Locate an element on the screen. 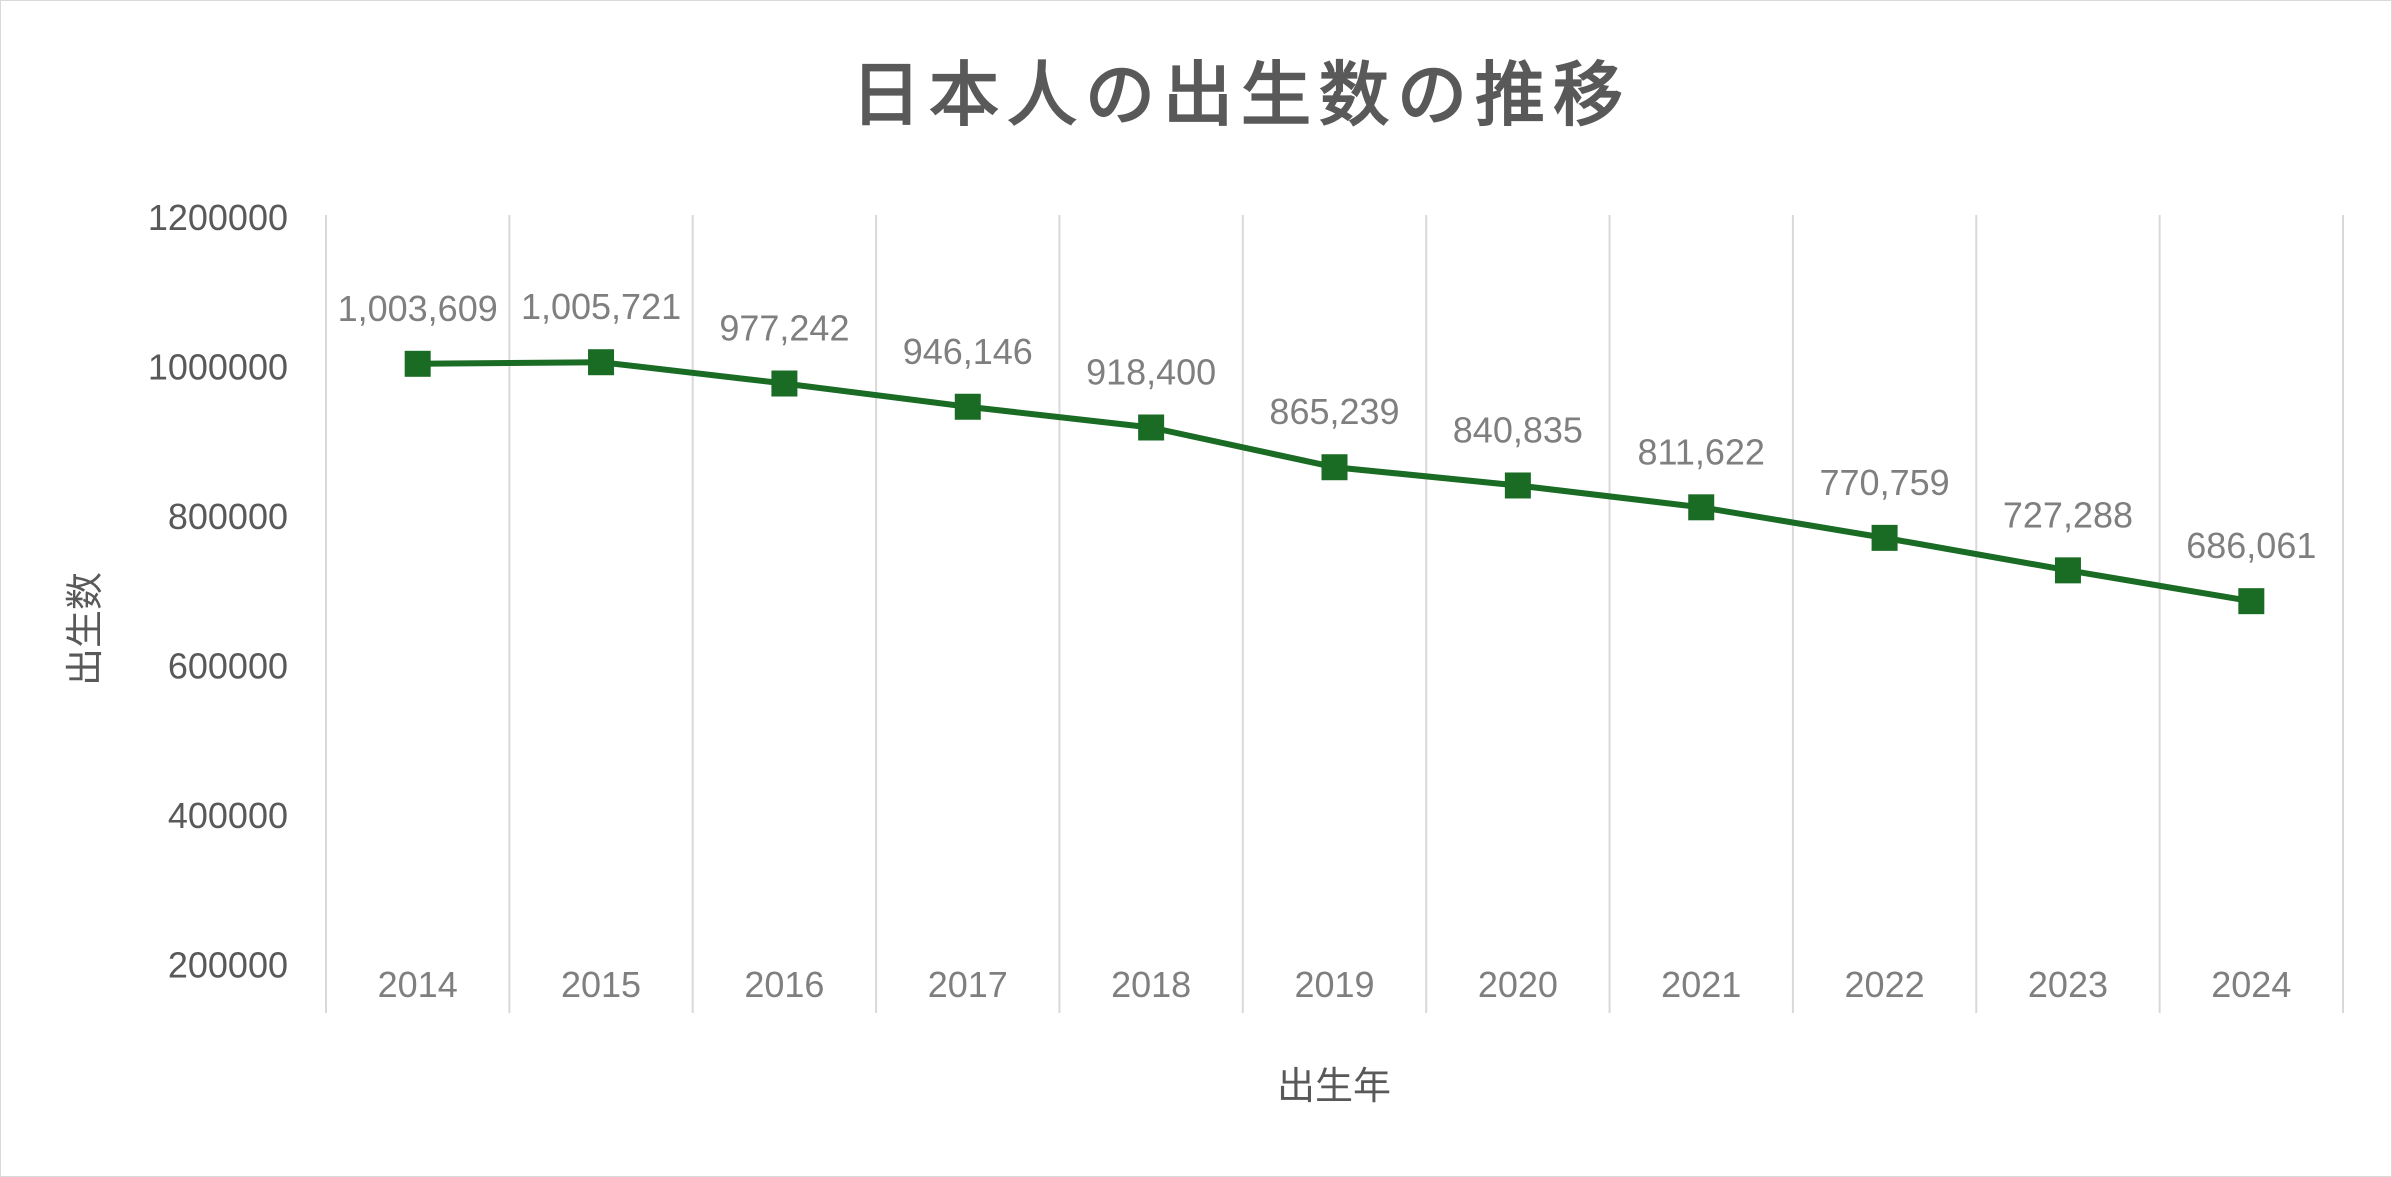  x-tick-label: 2014 is located at coordinates (418, 984).